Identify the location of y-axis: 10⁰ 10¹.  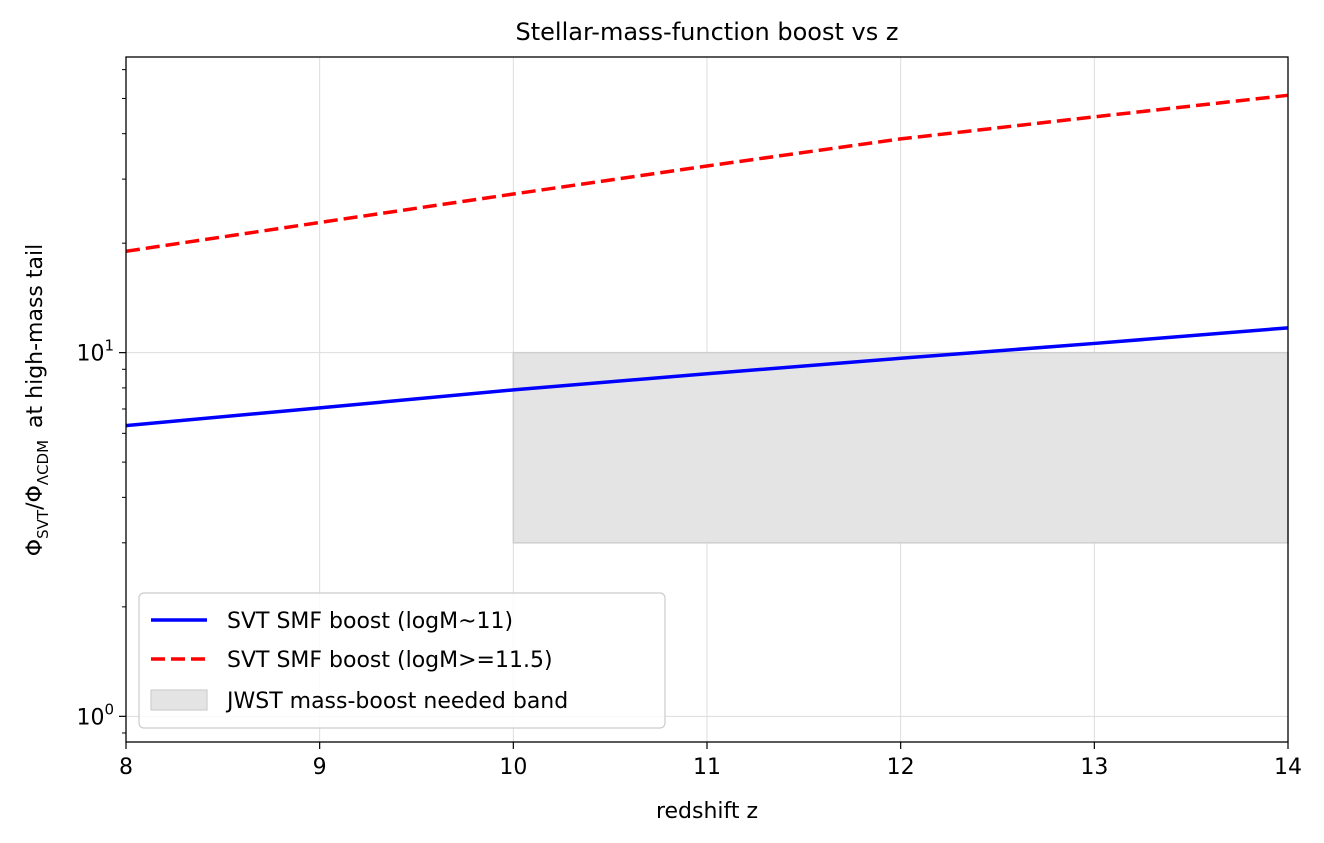
(101, 401).